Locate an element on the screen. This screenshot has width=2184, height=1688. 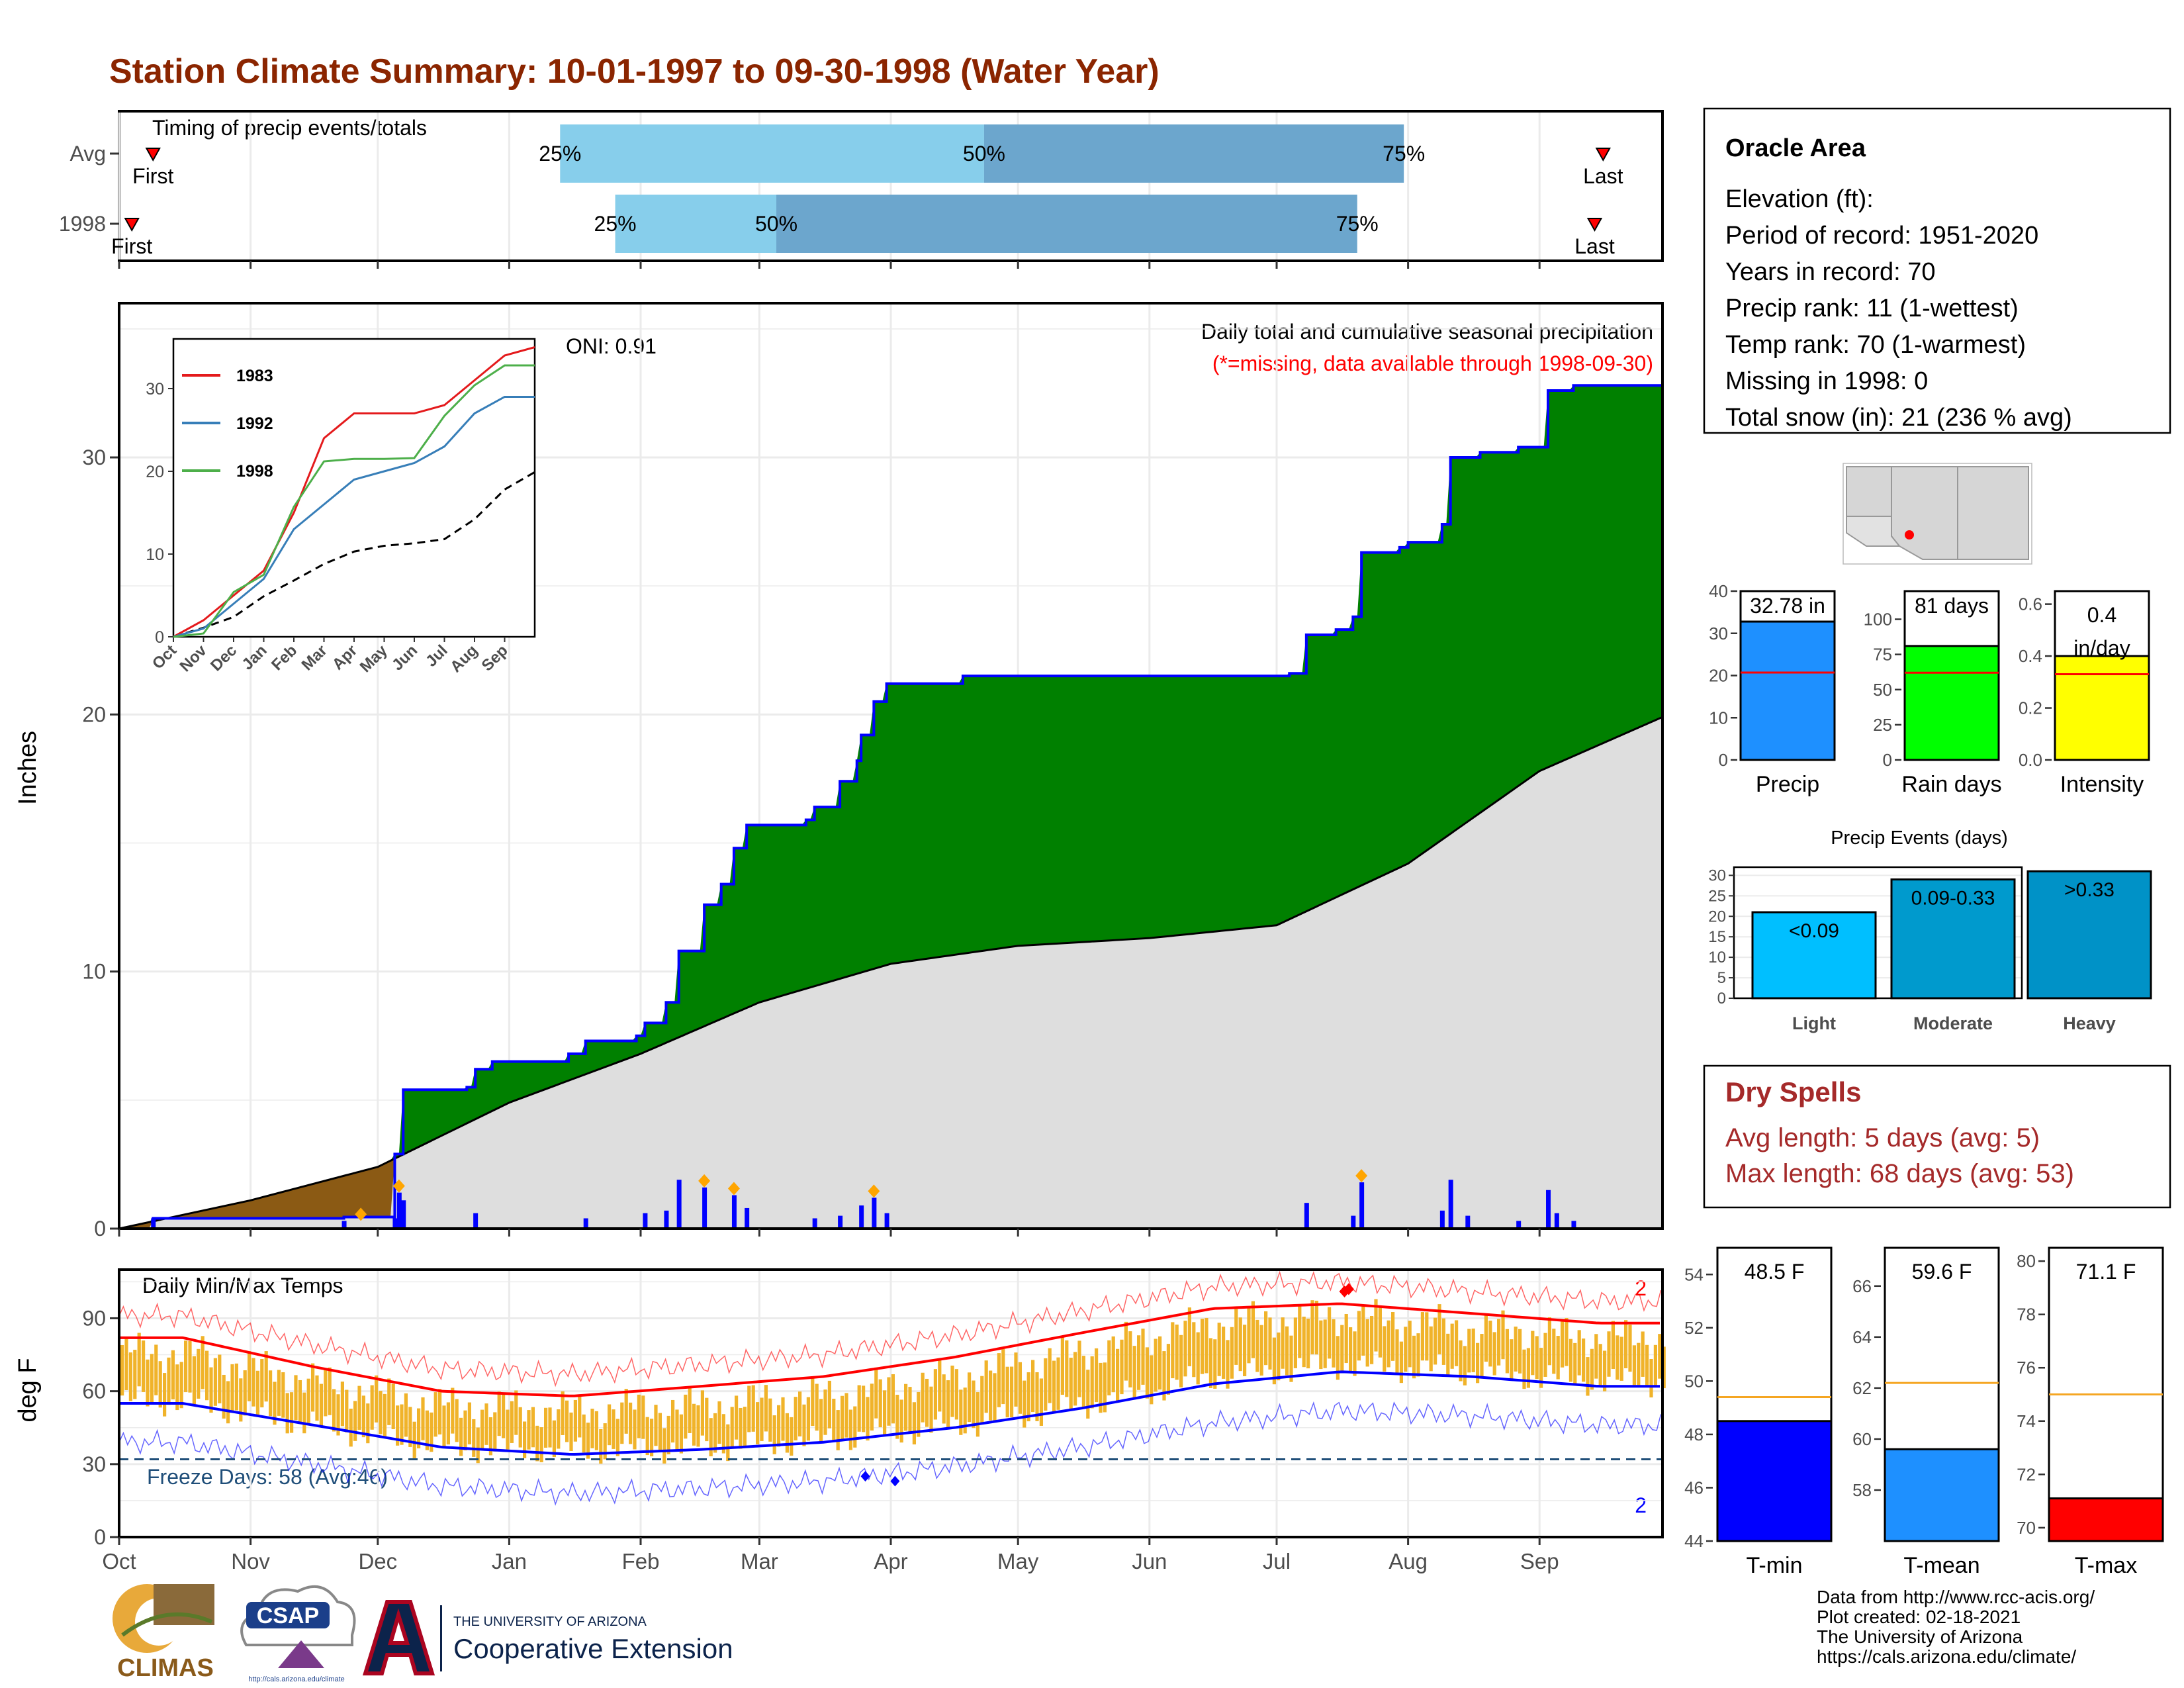
temp-stat-label: T-mean is located at coordinates (1941, 1565).